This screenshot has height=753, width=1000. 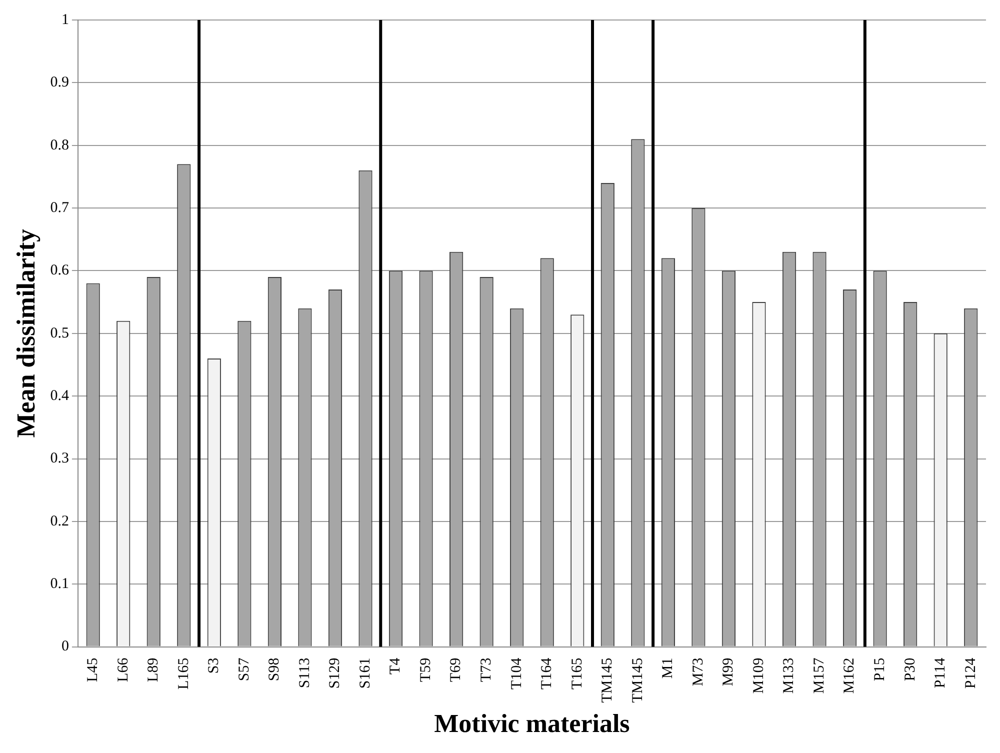 What do you see at coordinates (728, 672) in the screenshot?
I see `x-tick-label: M99` at bounding box center [728, 672].